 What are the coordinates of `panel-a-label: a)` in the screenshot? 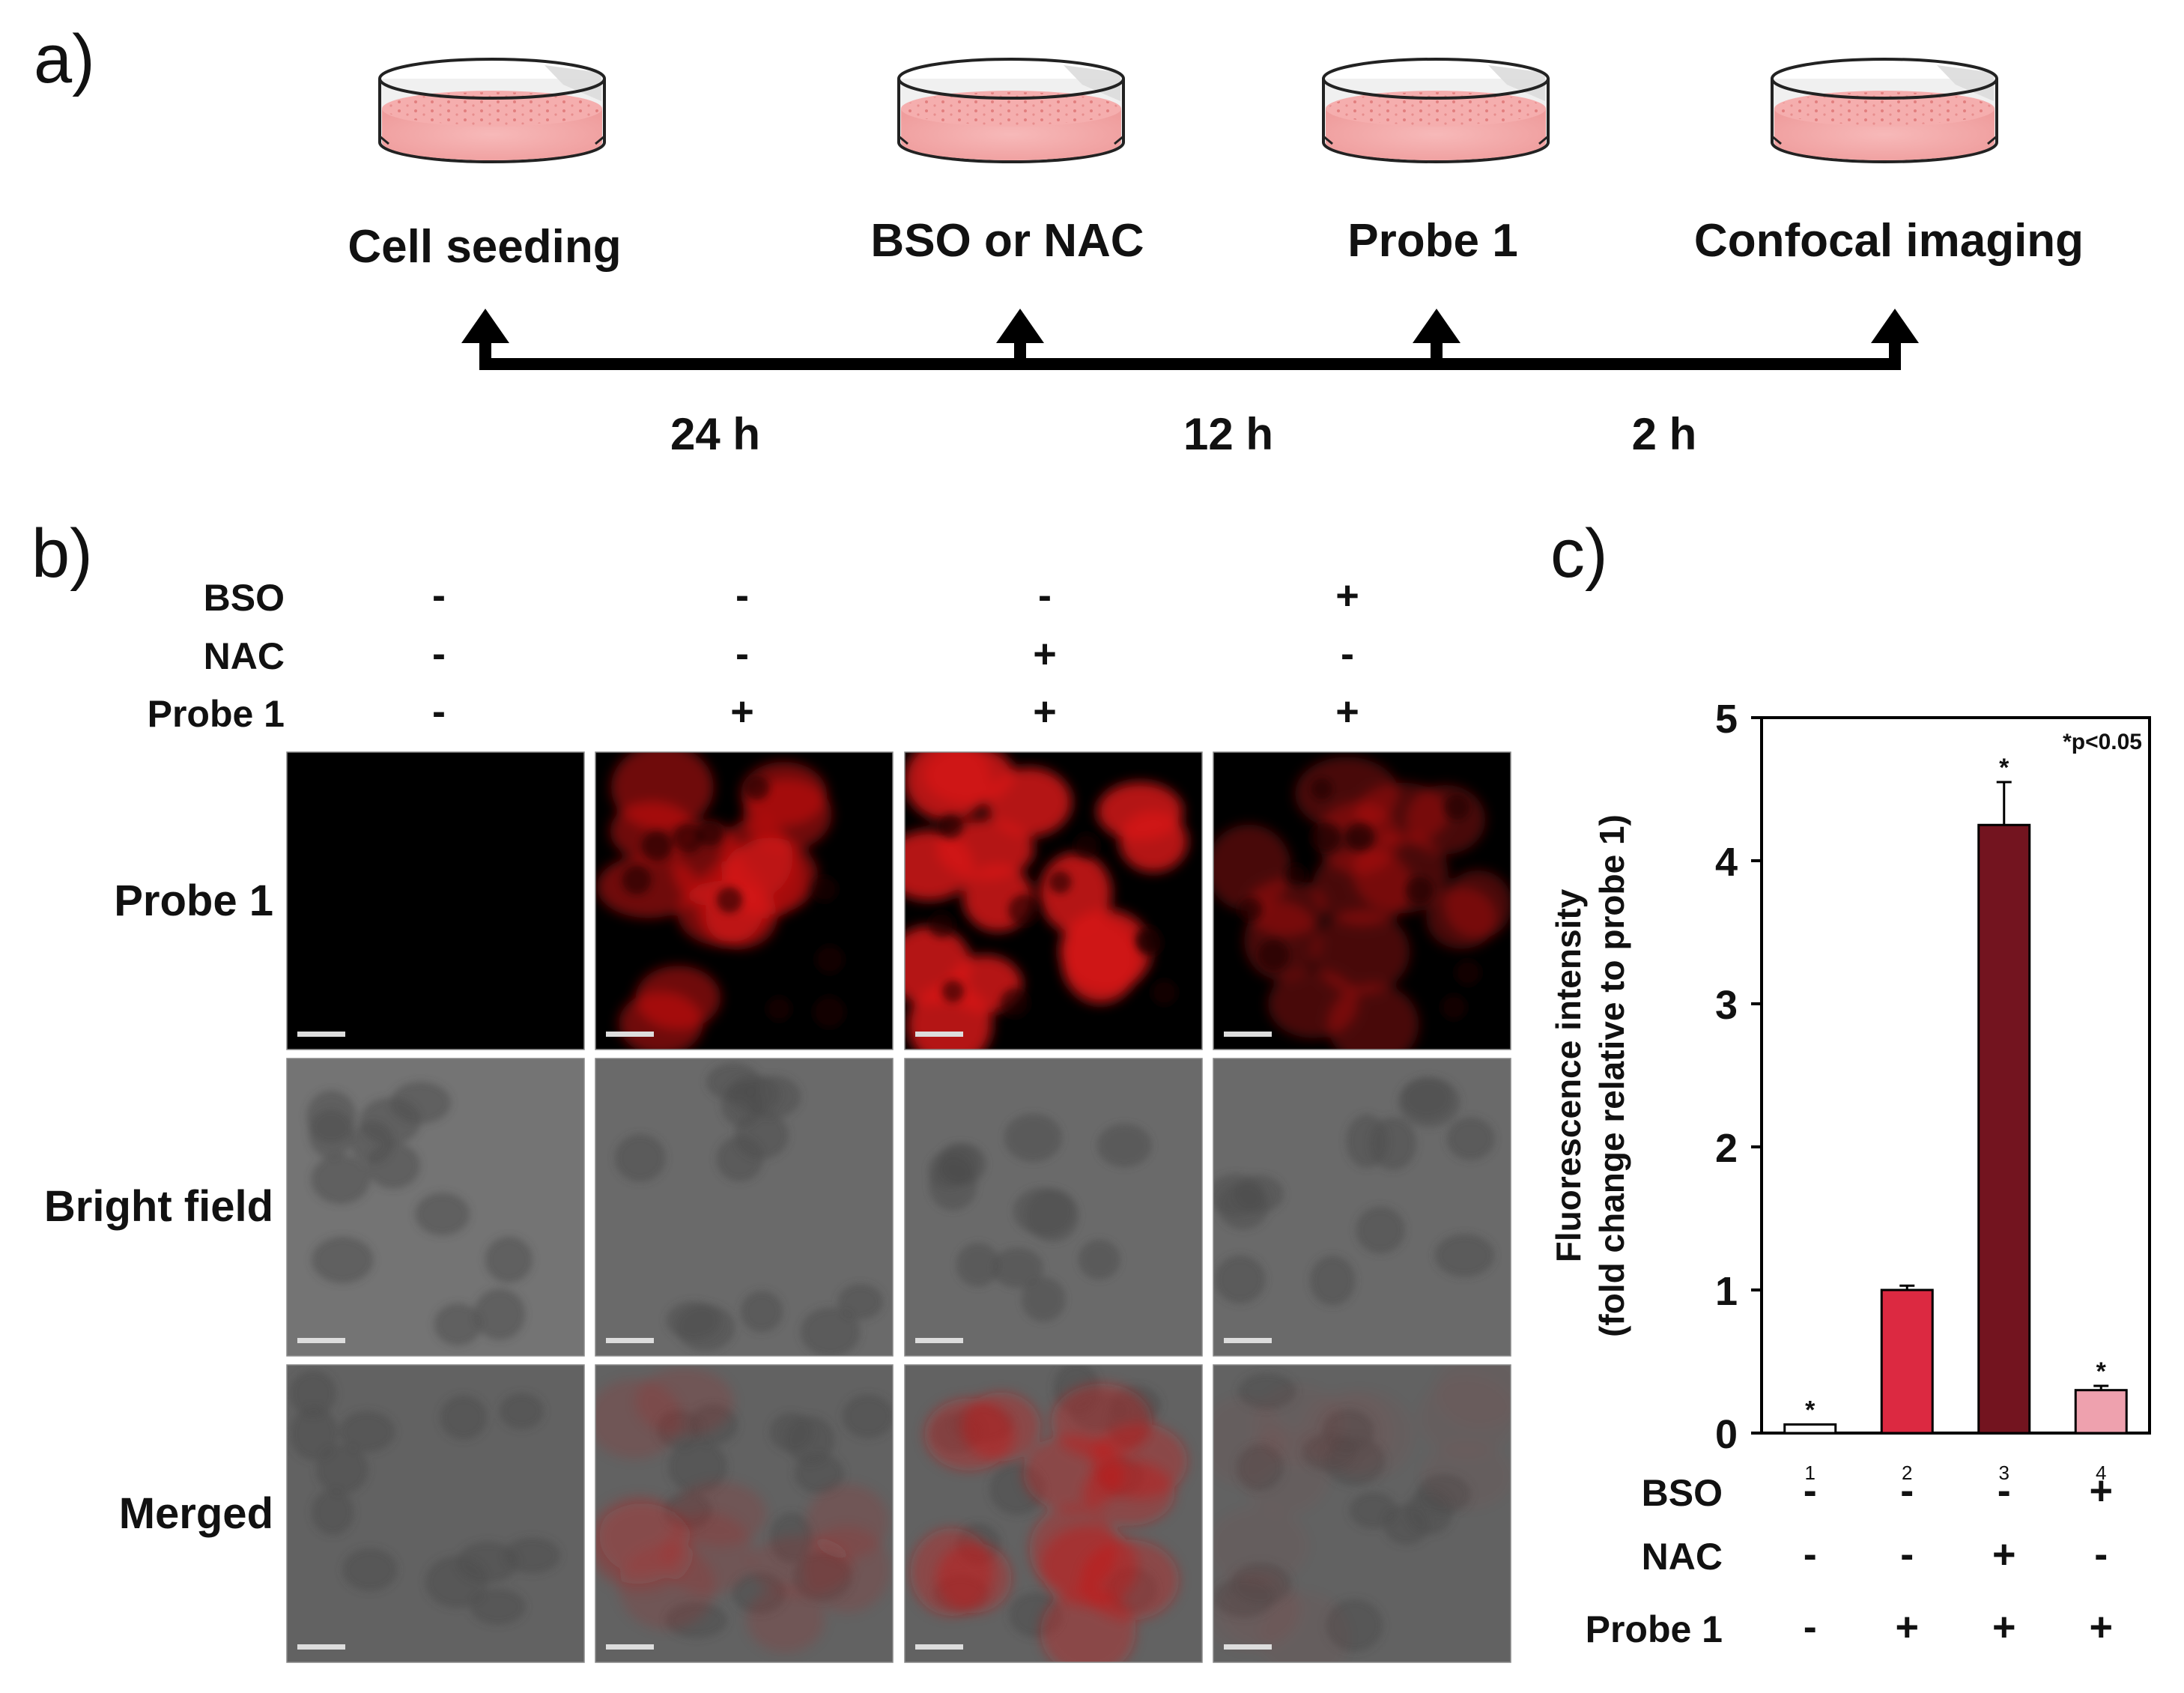 It's located at (64, 59).